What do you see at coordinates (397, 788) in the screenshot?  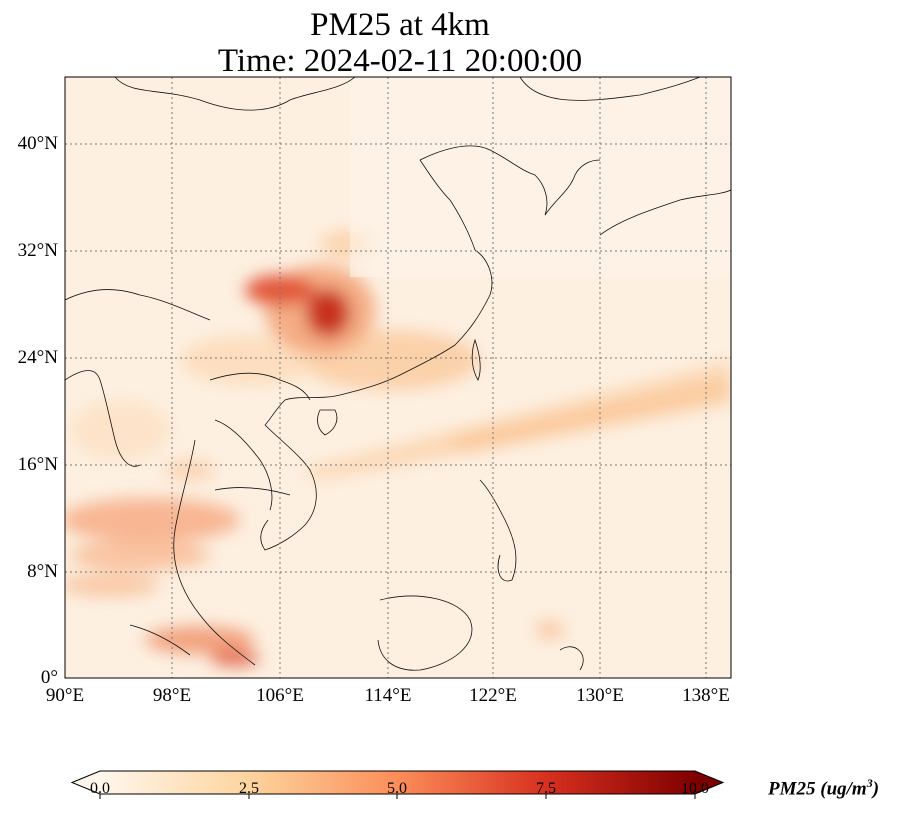 I see `colorbar-tick-label: 5.0` at bounding box center [397, 788].